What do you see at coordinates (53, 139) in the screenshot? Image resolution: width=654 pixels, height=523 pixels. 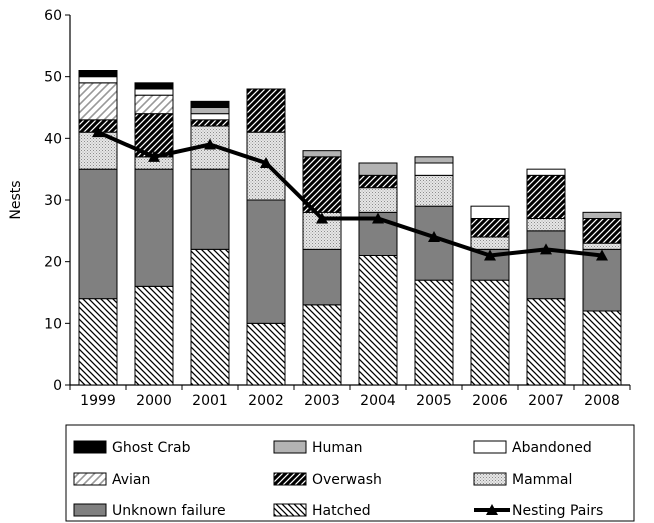 I see `y-tick-label: 40` at bounding box center [53, 139].